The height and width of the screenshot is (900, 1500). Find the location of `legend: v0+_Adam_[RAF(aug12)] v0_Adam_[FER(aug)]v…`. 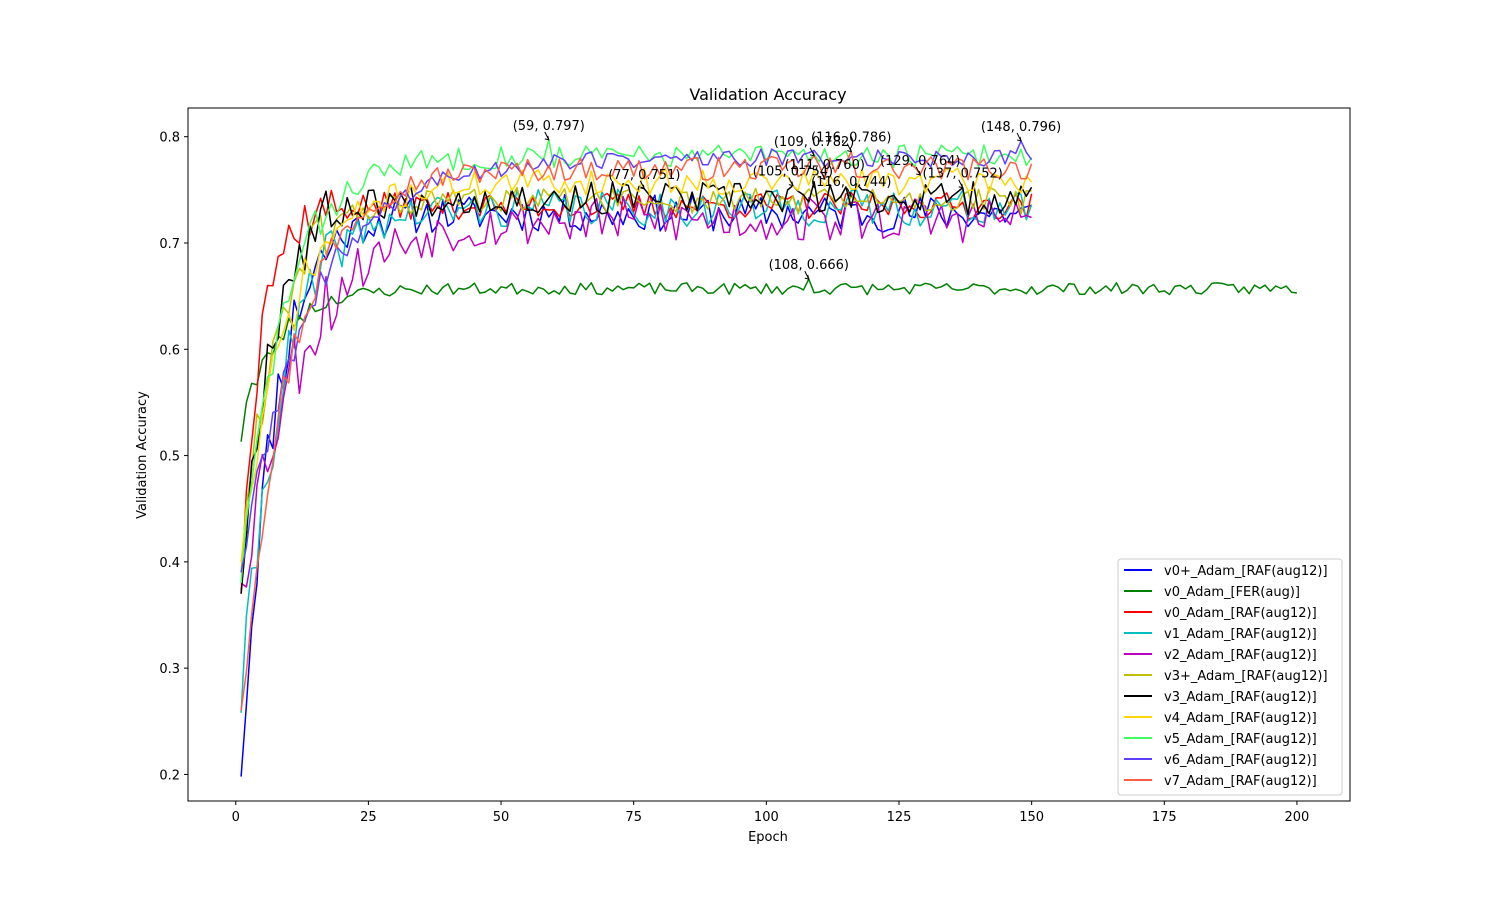

legend: v0+_Adam_[RAF(aug12)] v0_Adam_[FER(aug)]v… is located at coordinates (1230, 677).